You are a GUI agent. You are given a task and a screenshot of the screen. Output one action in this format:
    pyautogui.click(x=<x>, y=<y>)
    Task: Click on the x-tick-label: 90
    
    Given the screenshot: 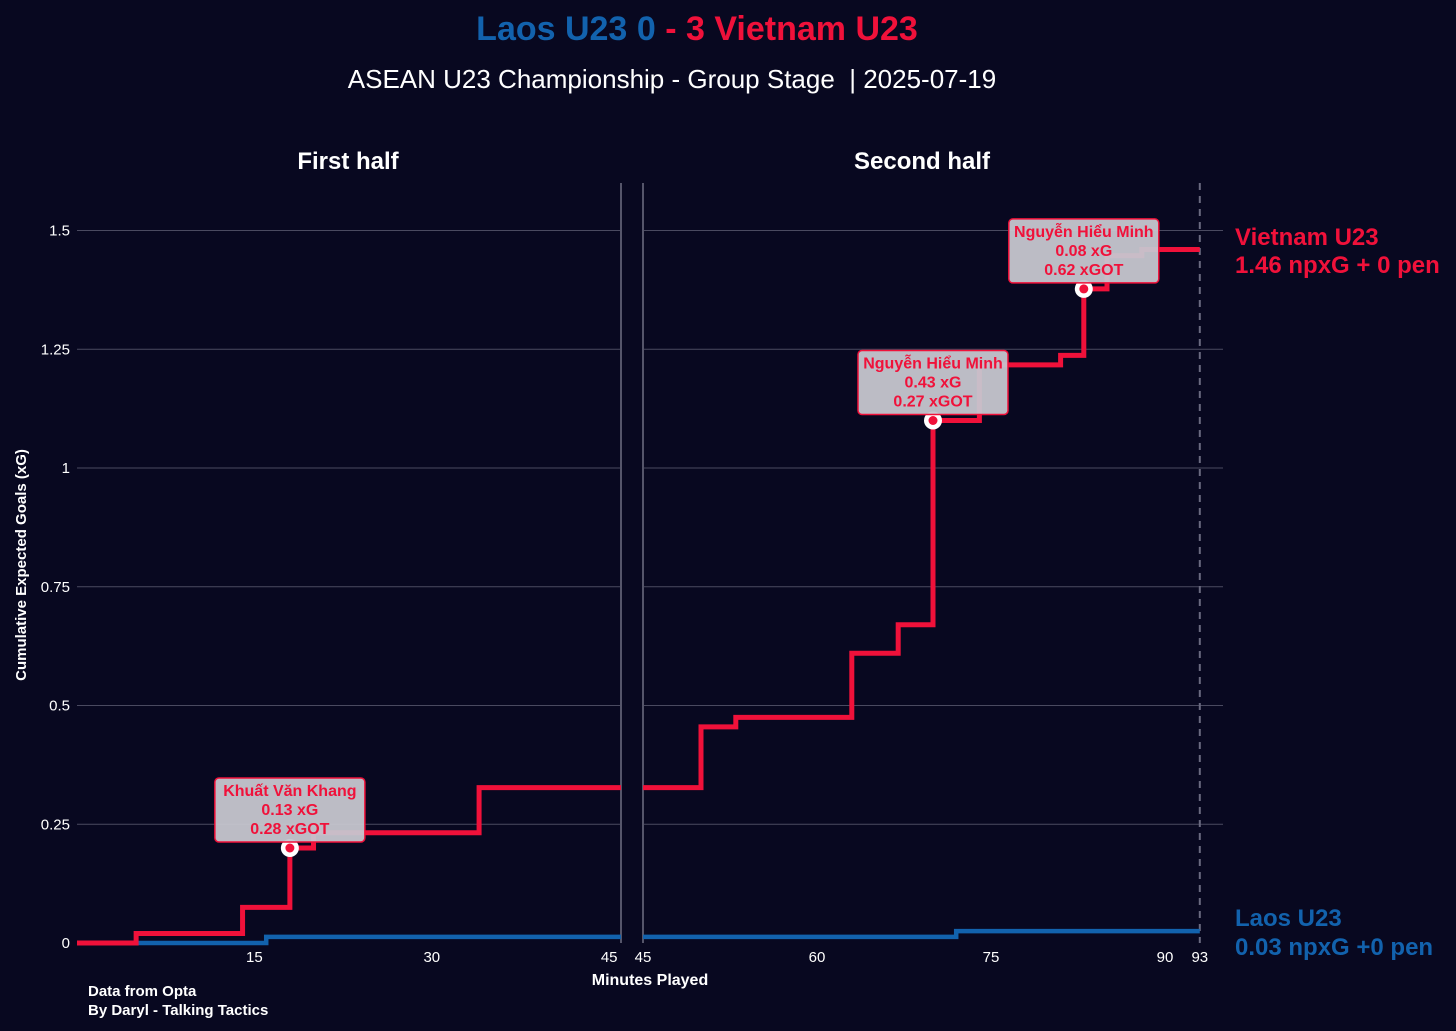 What is the action you would take?
    pyautogui.click(x=1165, y=957)
    